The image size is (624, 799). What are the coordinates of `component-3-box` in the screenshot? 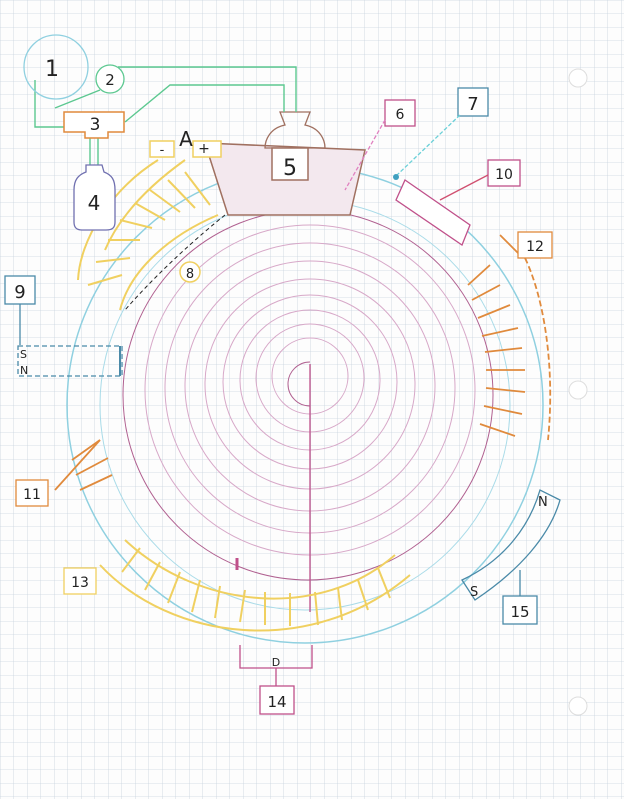 It's located at (94, 125).